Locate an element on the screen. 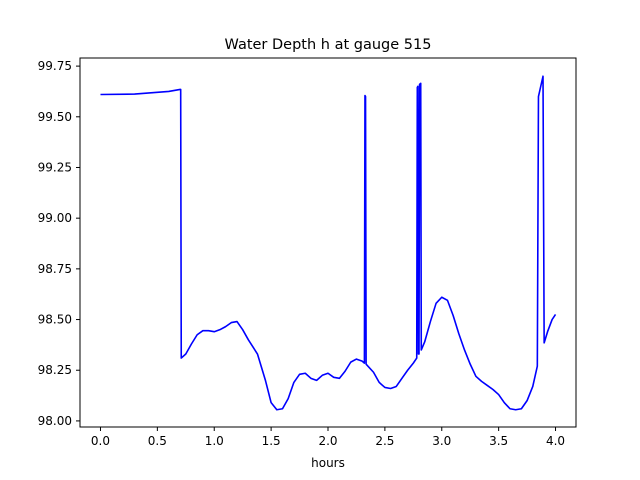 Image resolution: width=640 pixels, height=480 pixels. chart-title: Water Depth h at gauge 515 is located at coordinates (328, 45).